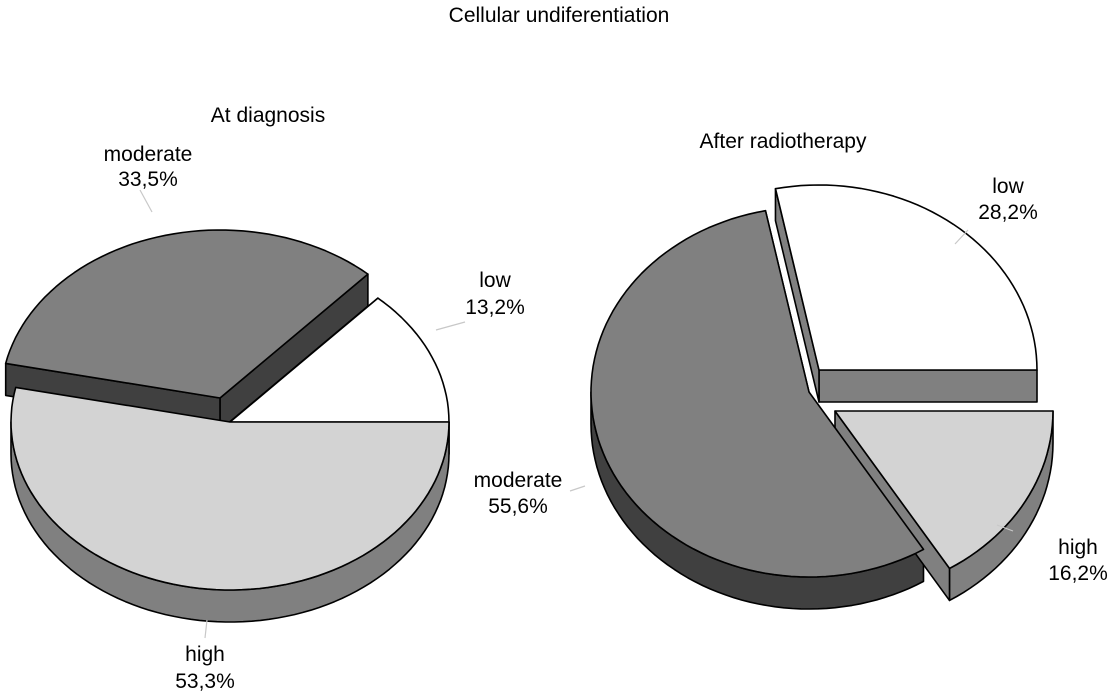  I want to click on chart-title: Cellular undiferentiation, so click(559, 15).